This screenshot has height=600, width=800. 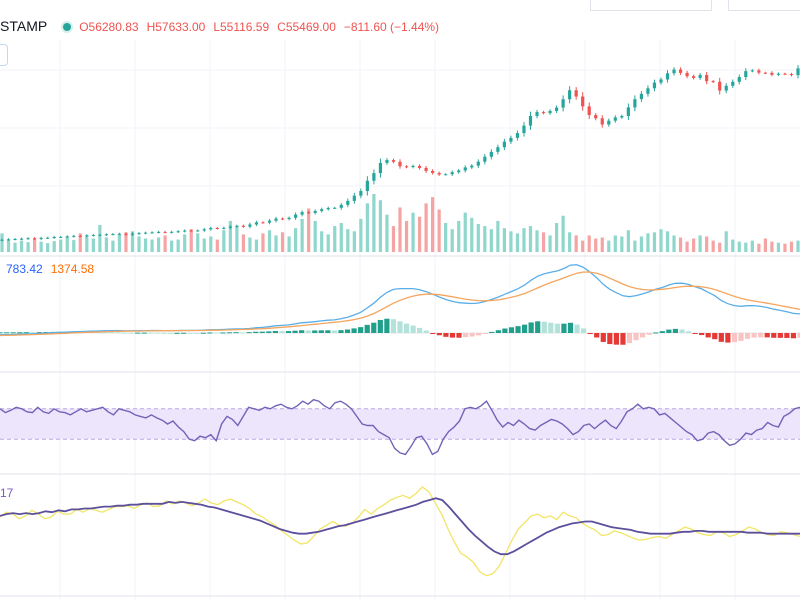 I want to click on ohlc-change: −811.60 (−1.44%), so click(x=391, y=27).